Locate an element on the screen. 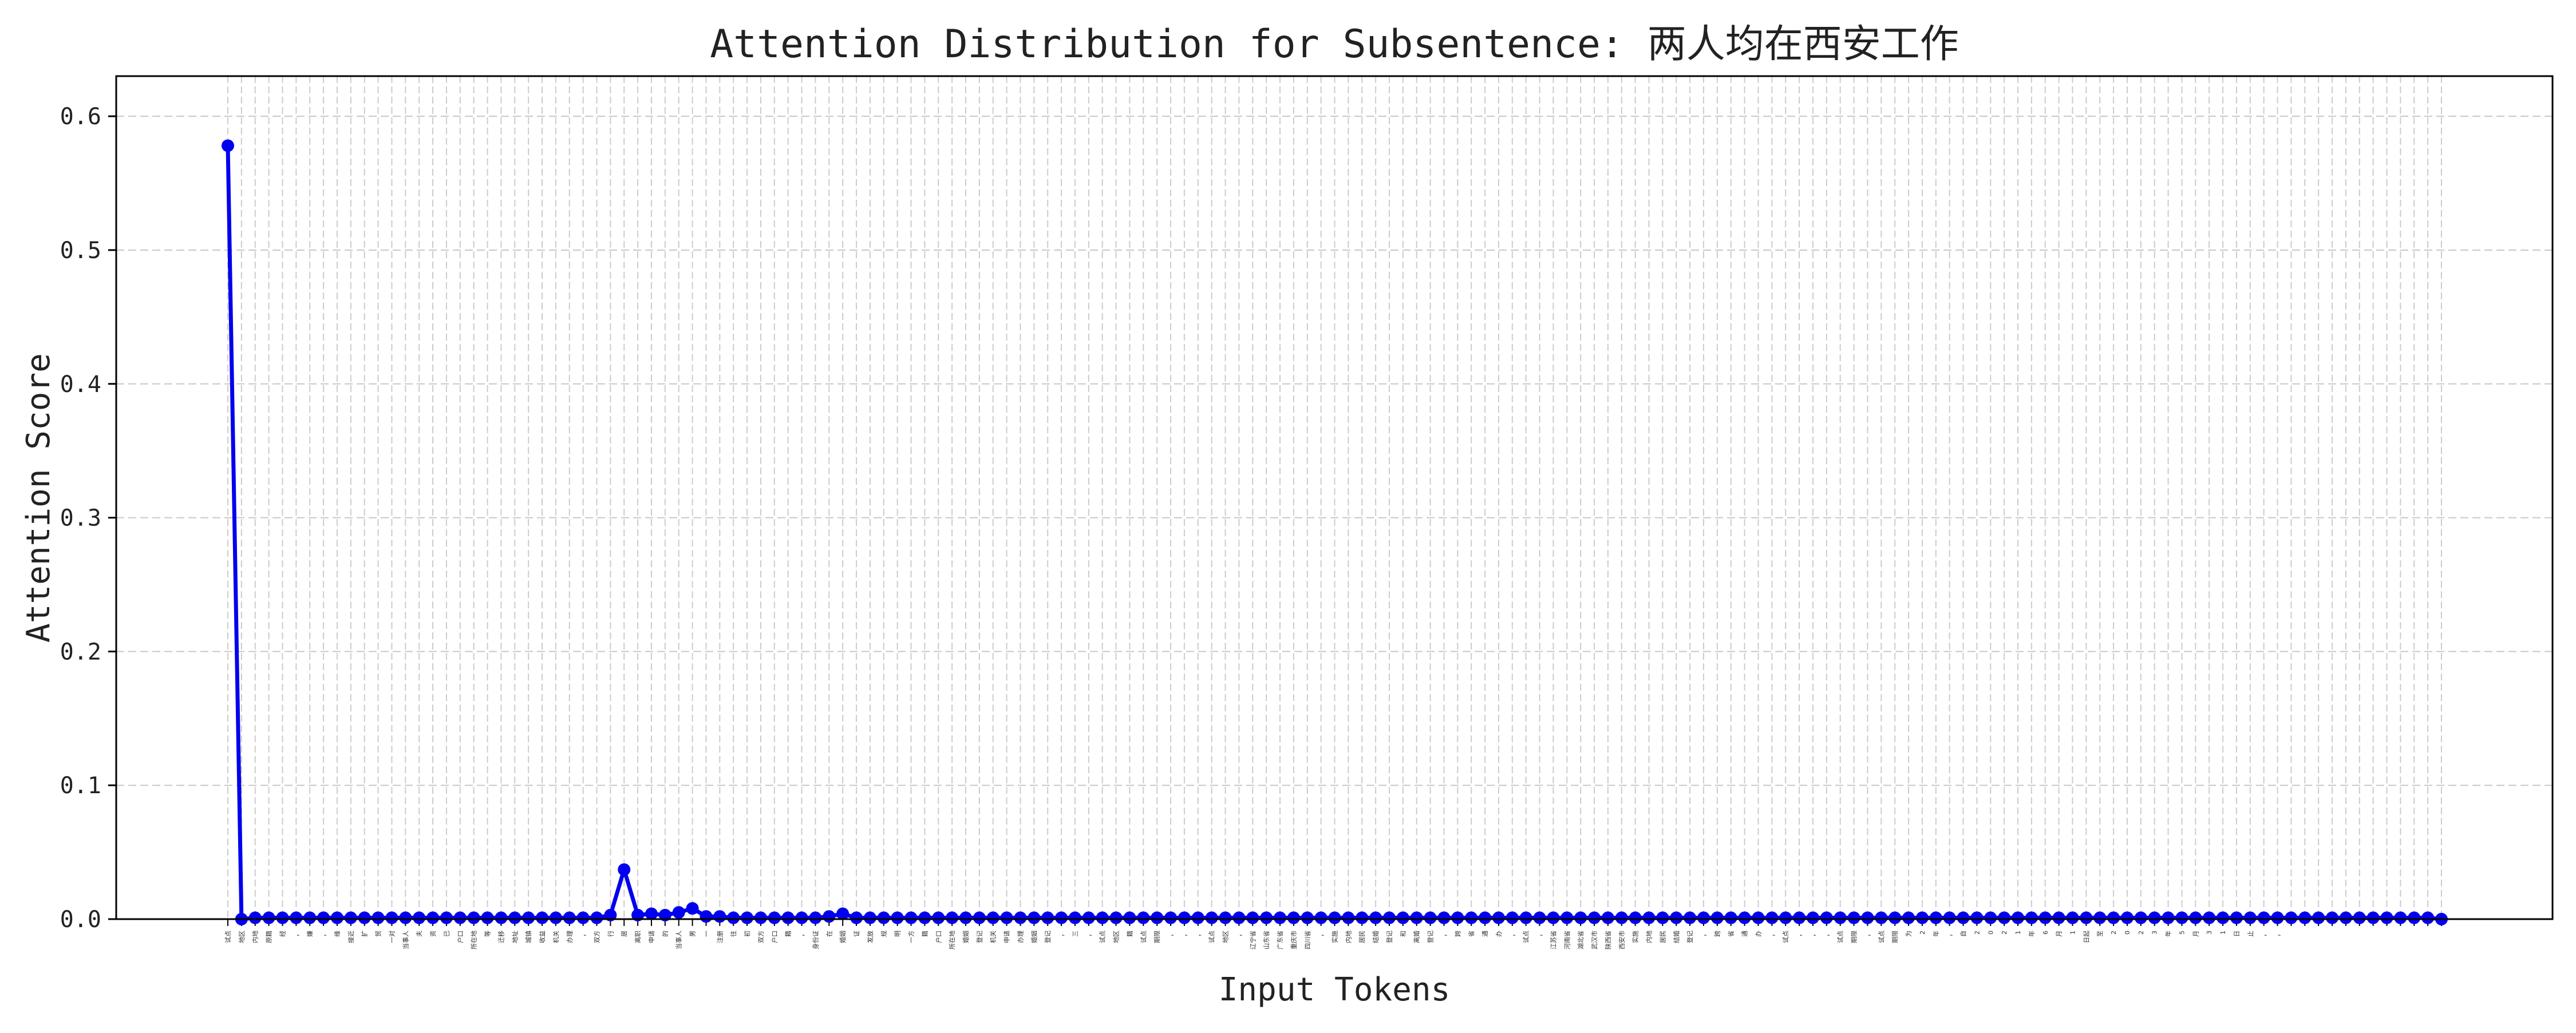  x-tick-label: 等 is located at coordinates (488, 934).